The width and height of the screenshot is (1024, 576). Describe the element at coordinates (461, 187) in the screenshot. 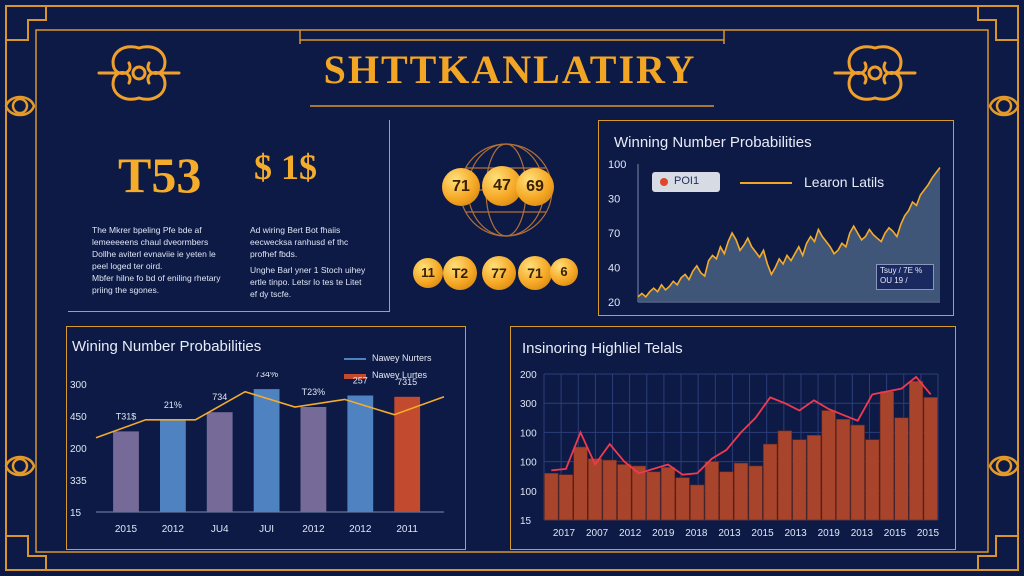

I see `lottery-ball: 71` at that location.